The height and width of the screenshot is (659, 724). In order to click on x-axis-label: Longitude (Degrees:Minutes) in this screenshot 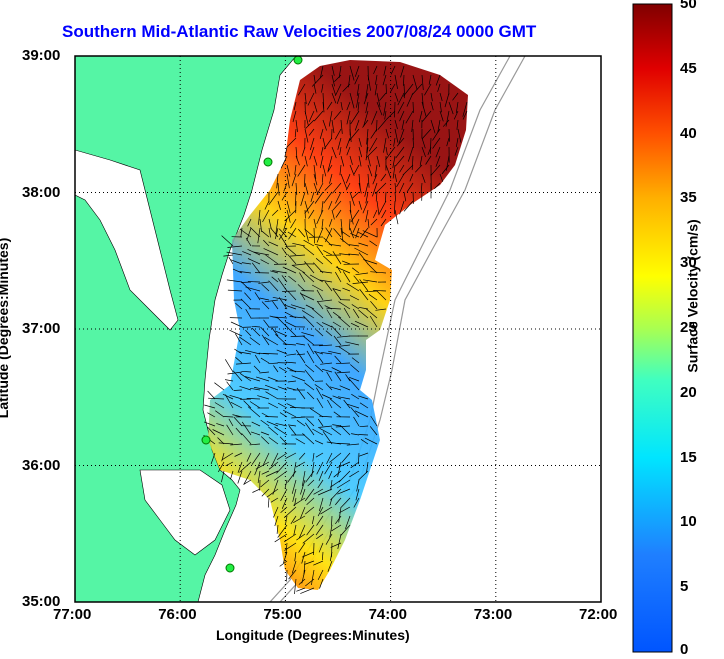, I will do `click(313, 635)`.